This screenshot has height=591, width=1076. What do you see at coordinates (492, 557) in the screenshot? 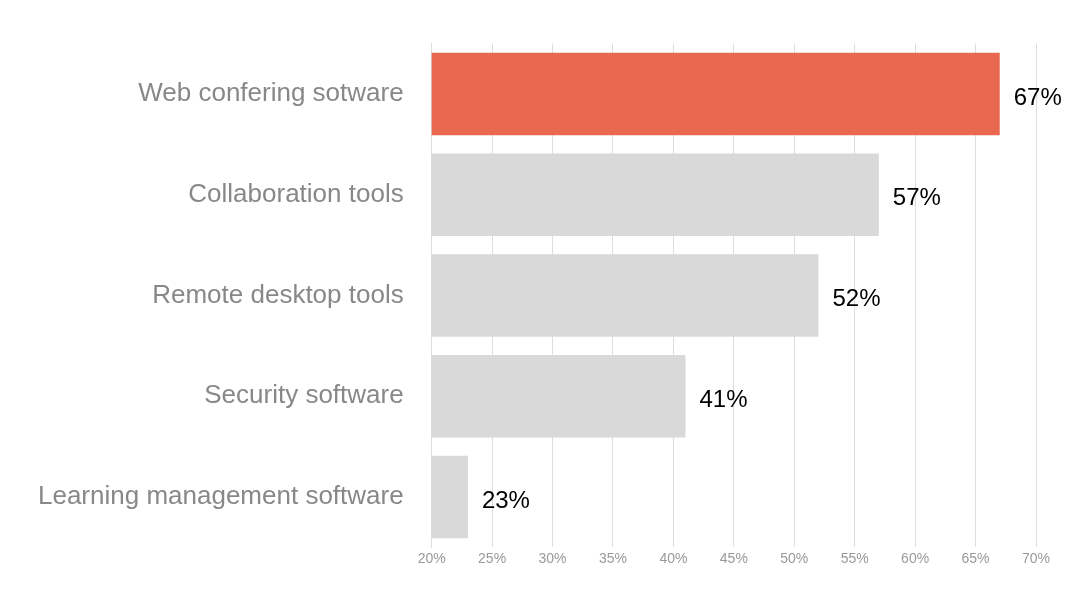
I see `x-tick-label: 25%` at bounding box center [492, 557].